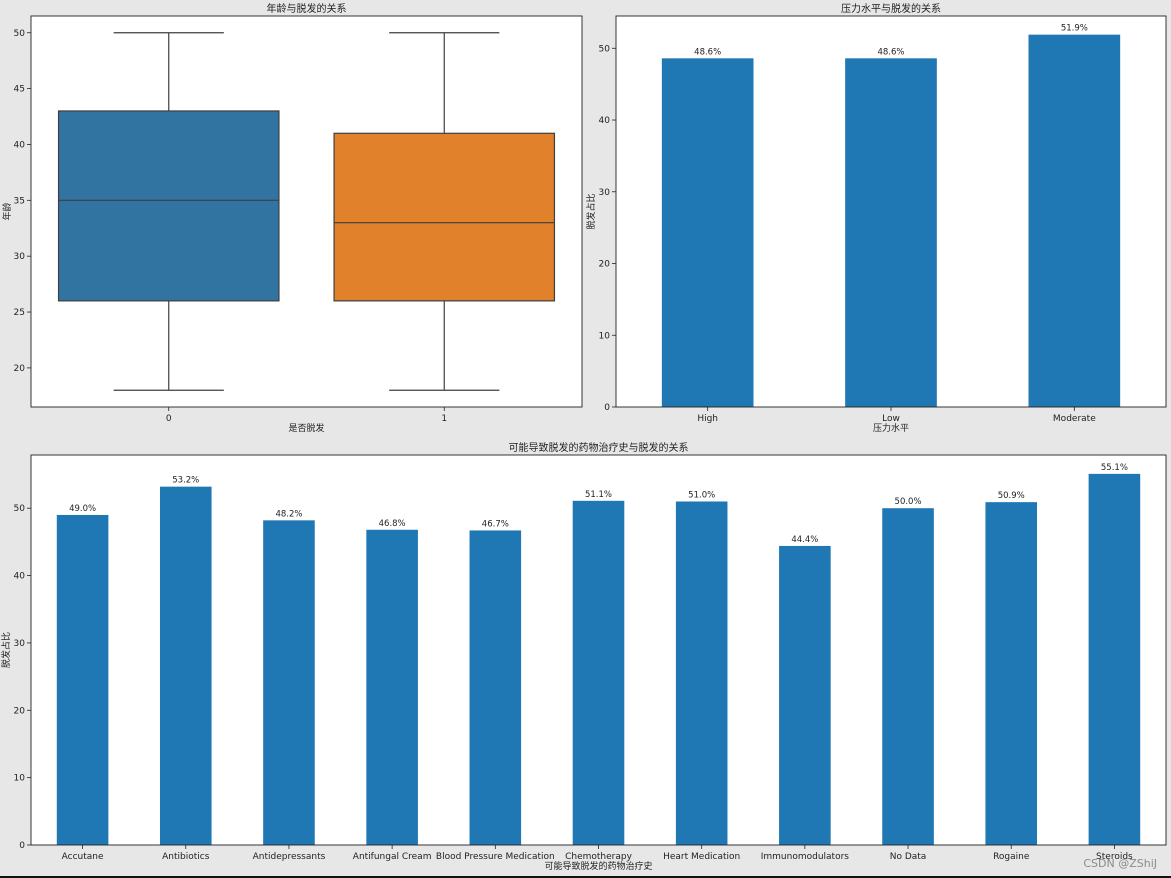 This screenshot has width=1171, height=878. What do you see at coordinates (908, 857) in the screenshot?
I see `x-tick-label: No Data` at bounding box center [908, 857].